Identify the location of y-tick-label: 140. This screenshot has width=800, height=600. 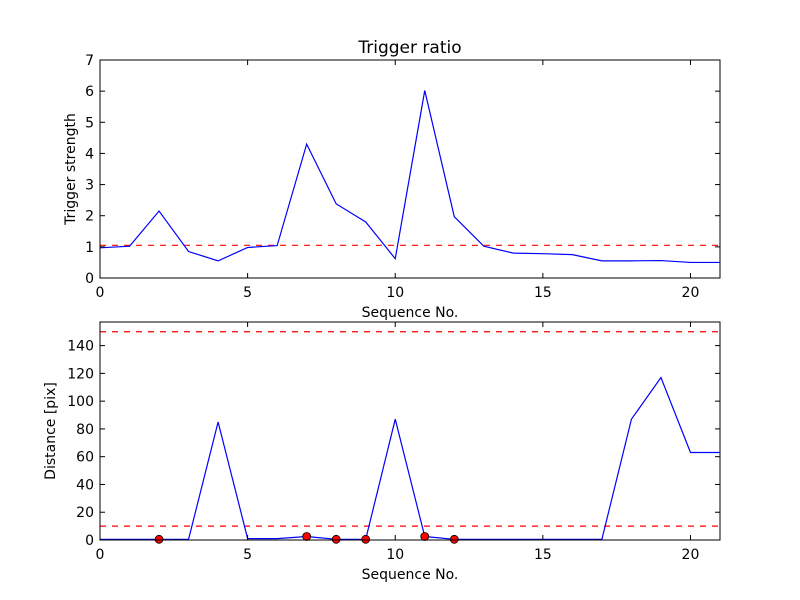
(80, 347).